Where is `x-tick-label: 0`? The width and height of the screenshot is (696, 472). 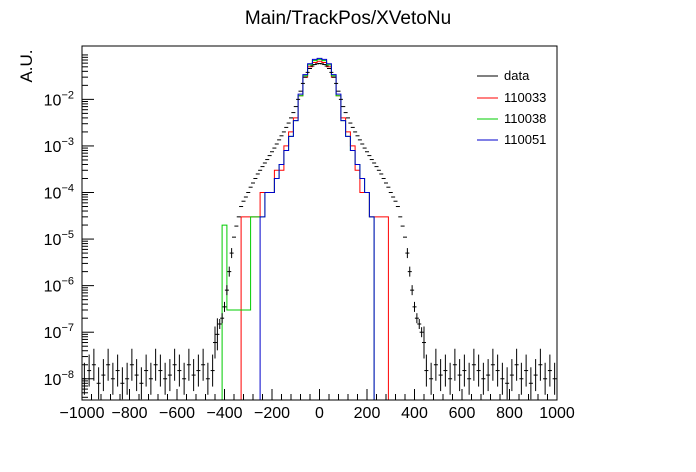 x-tick-label: 0 is located at coordinates (319, 413).